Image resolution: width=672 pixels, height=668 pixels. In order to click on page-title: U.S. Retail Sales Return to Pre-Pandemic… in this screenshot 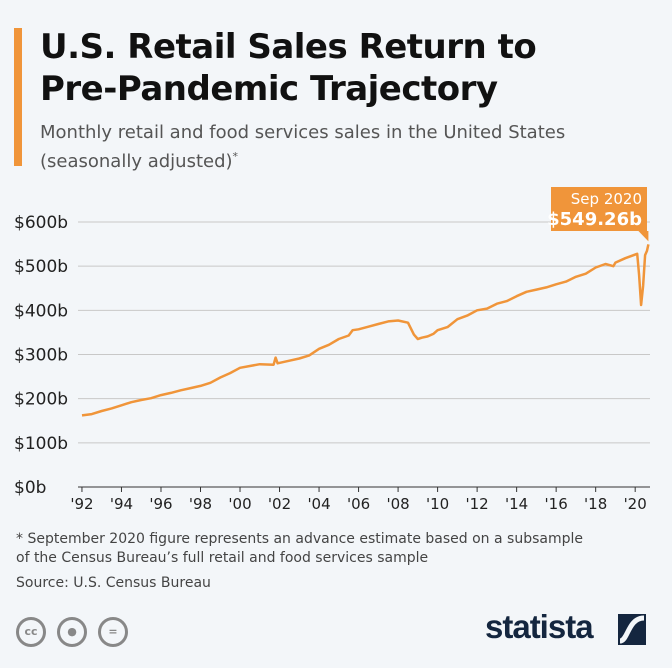, I will do `click(288, 68)`.